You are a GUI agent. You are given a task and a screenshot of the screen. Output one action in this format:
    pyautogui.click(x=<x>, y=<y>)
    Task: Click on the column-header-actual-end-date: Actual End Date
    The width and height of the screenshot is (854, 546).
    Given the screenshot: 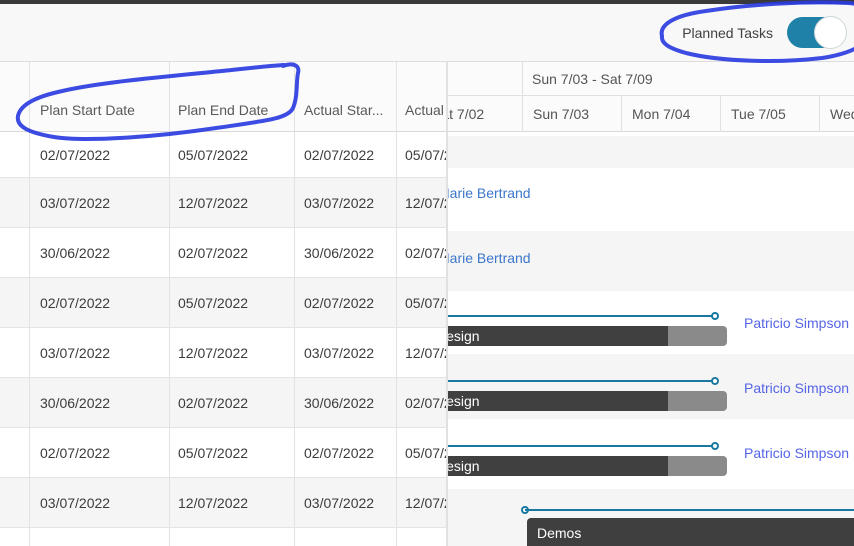 What is the action you would take?
    pyautogui.click(x=422, y=96)
    